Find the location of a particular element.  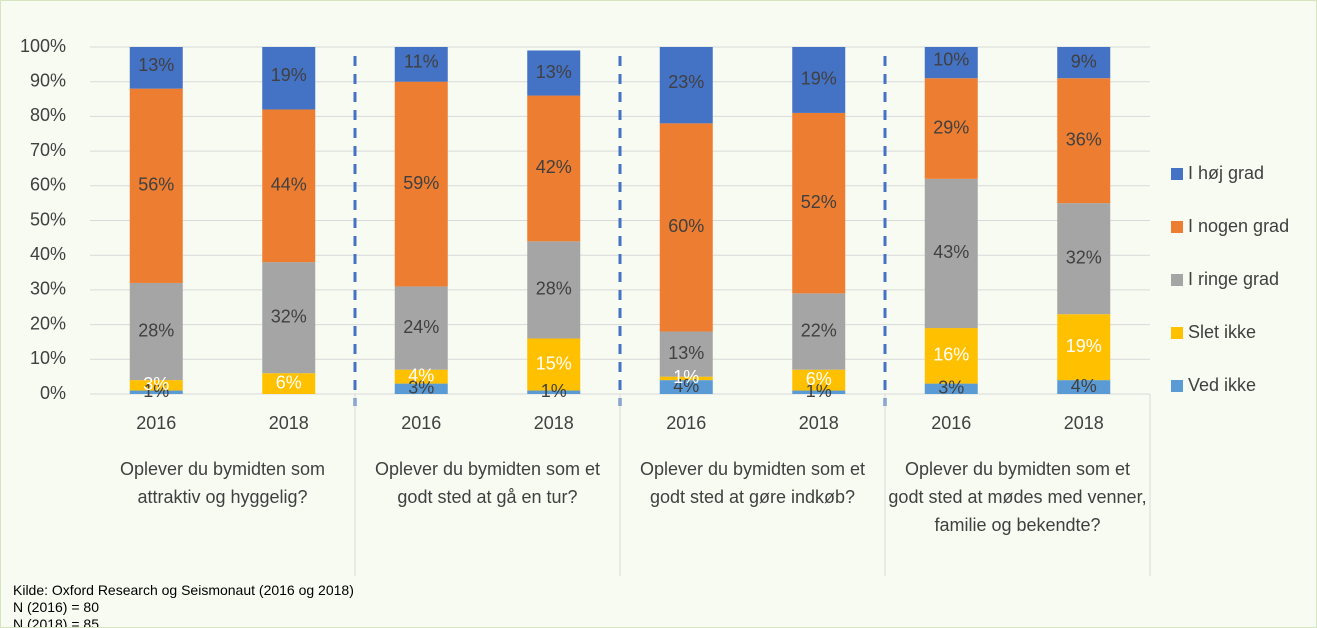

data-label: 15% is located at coordinates (554, 363).